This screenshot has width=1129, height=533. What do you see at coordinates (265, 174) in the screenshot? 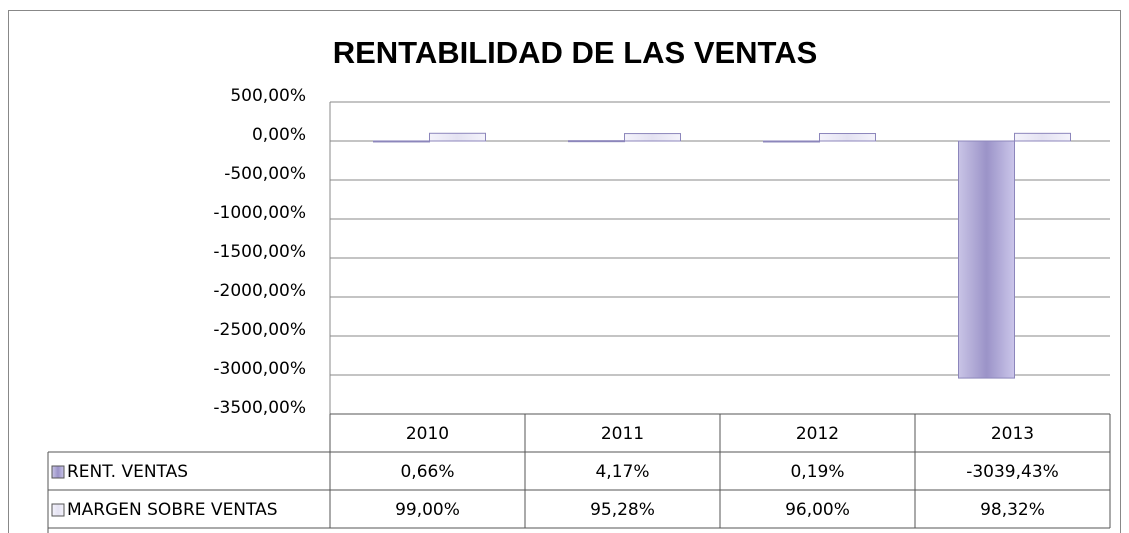
I see `y-tick-label: -500,00%` at bounding box center [265, 174].